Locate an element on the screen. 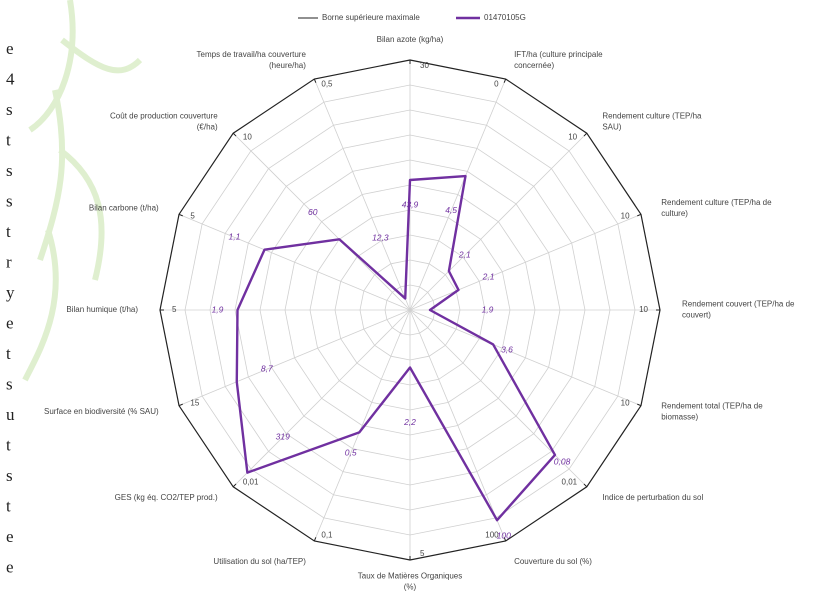 The width and height of the screenshot is (837, 596). point-label: 8,7 is located at coordinates (267, 369).